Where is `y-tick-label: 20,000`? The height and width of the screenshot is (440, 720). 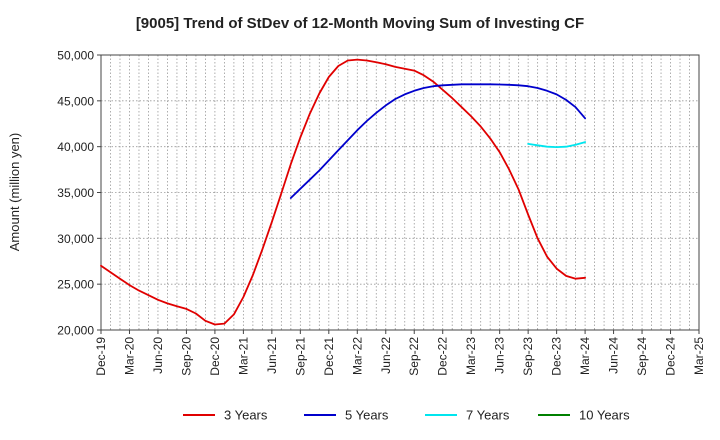 y-tick-label: 20,000 is located at coordinates (75, 331).